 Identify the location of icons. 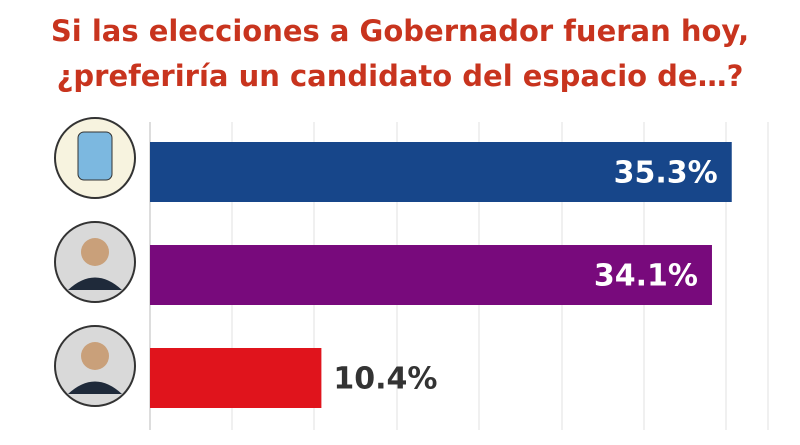
(95, 262).